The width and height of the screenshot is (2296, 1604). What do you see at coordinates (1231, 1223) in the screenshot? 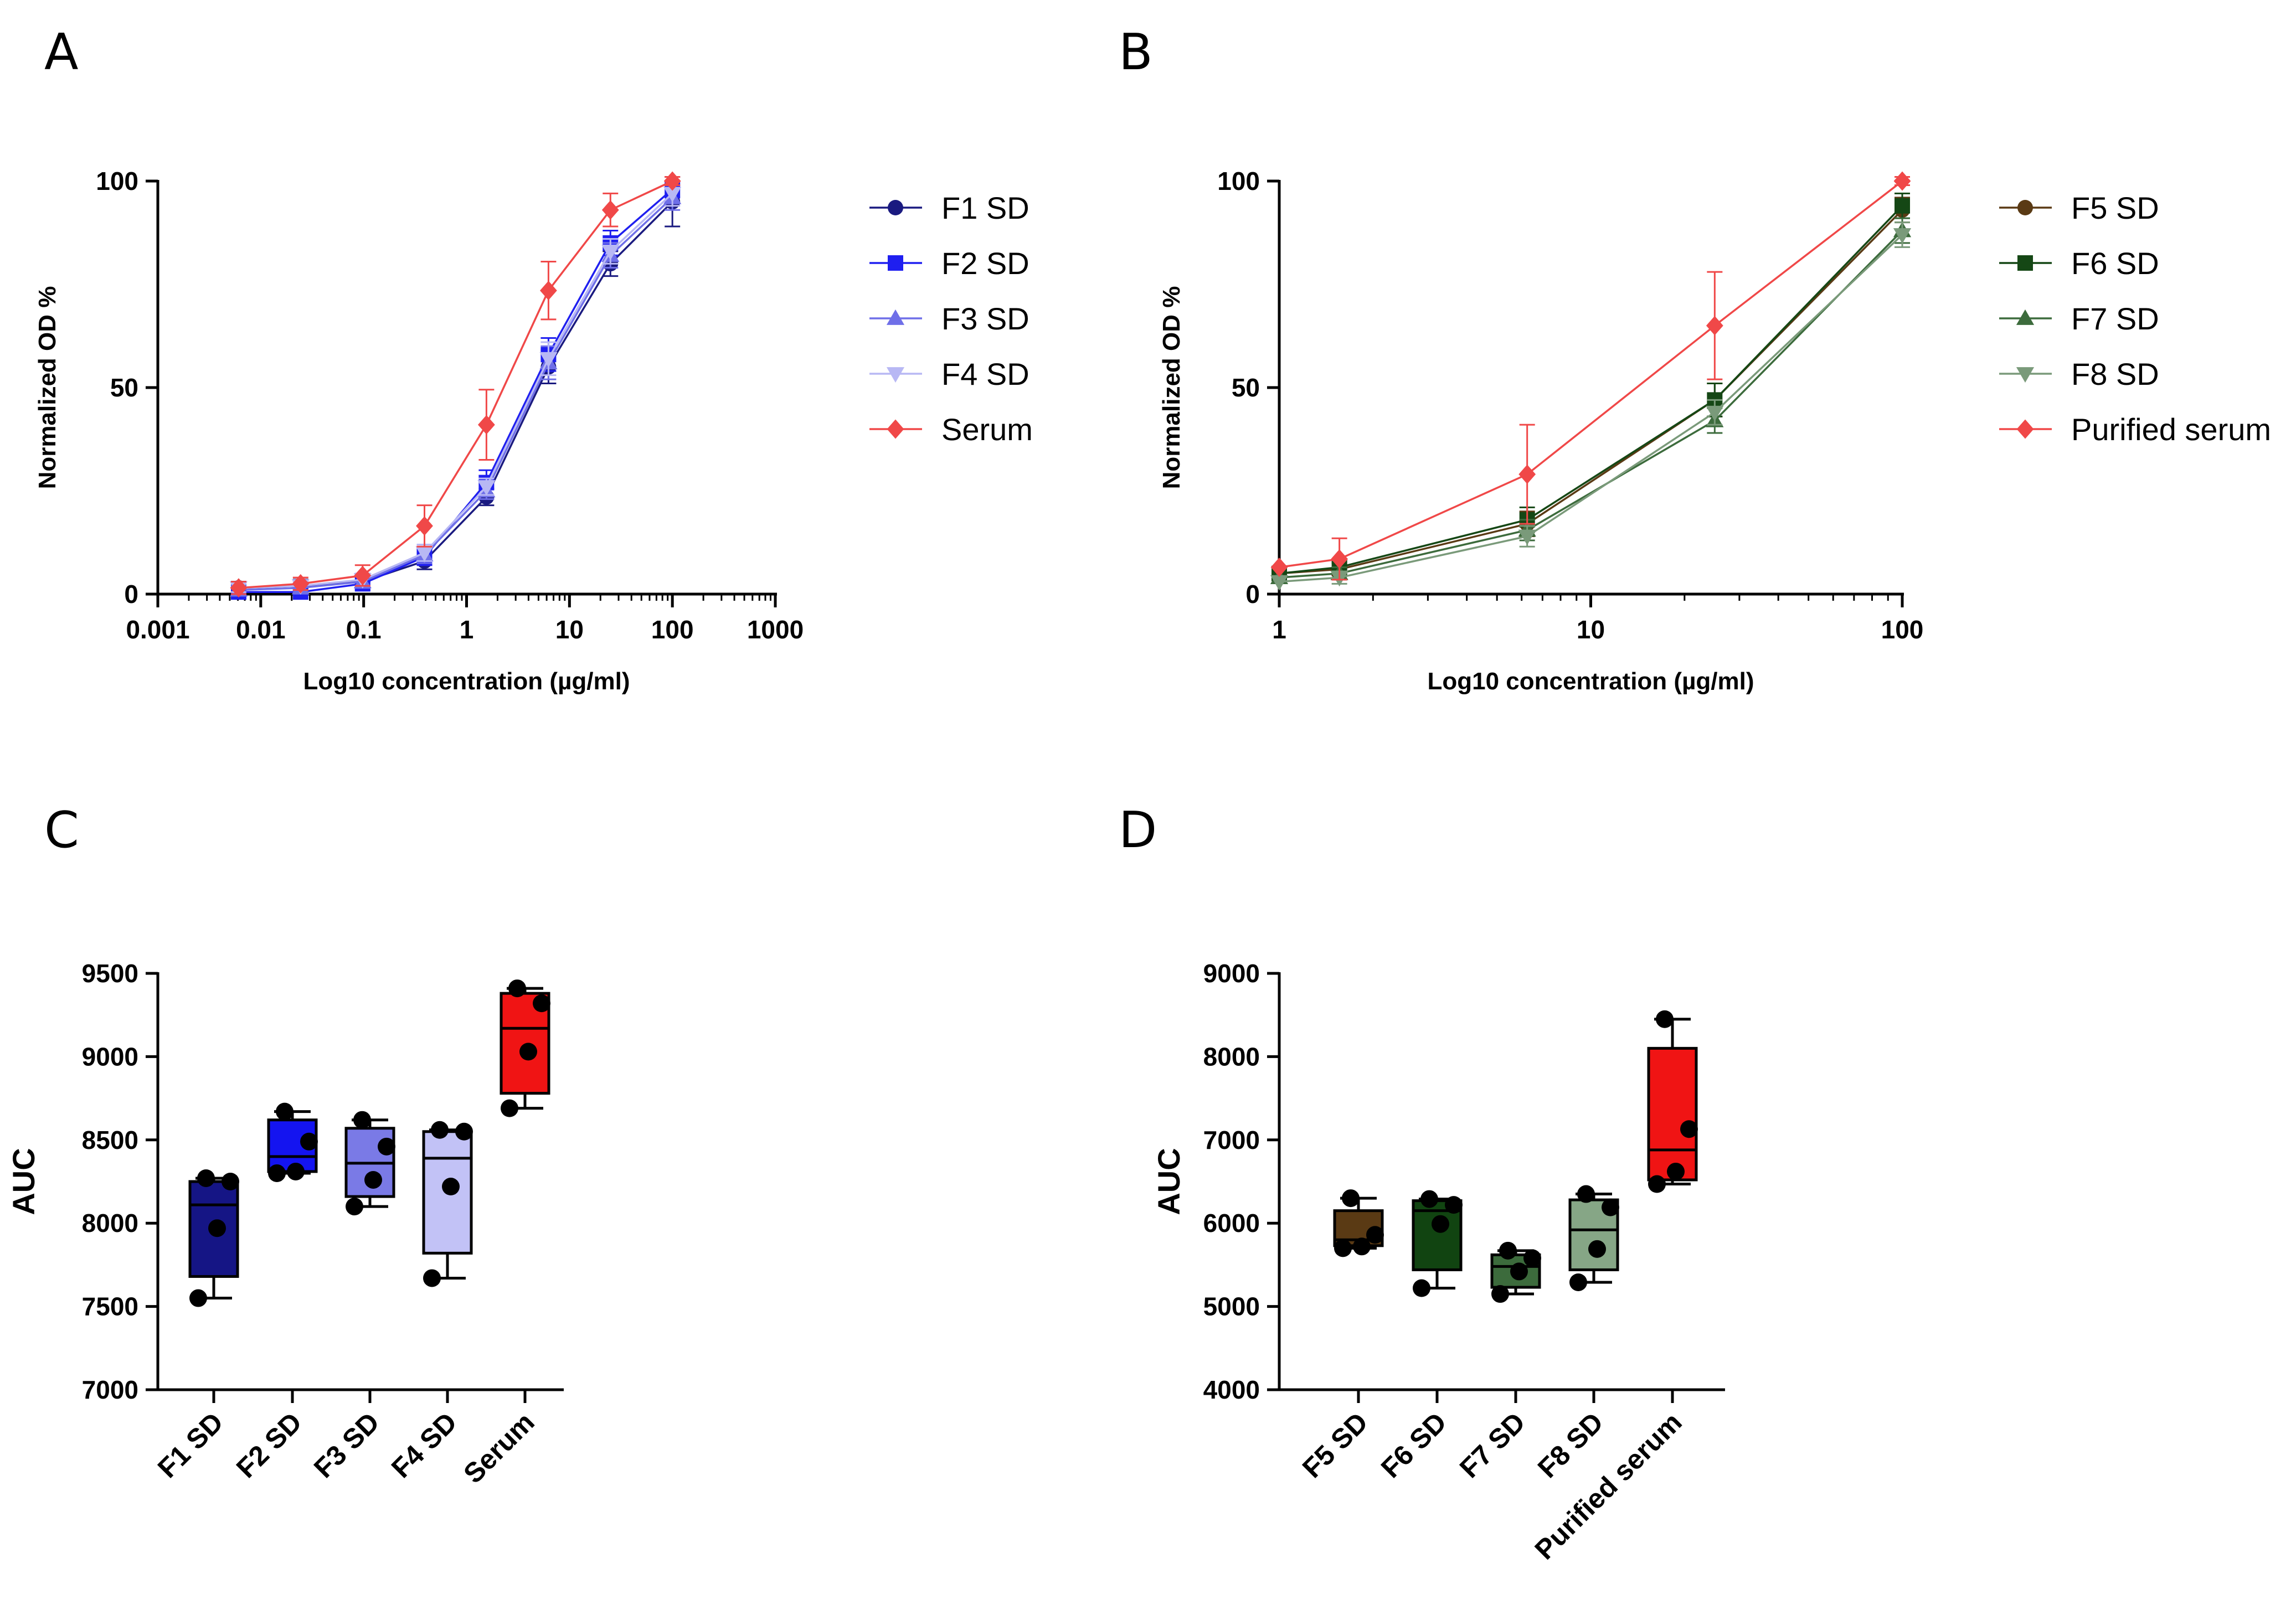
I see `y-tick-label: 6000` at bounding box center [1231, 1223].